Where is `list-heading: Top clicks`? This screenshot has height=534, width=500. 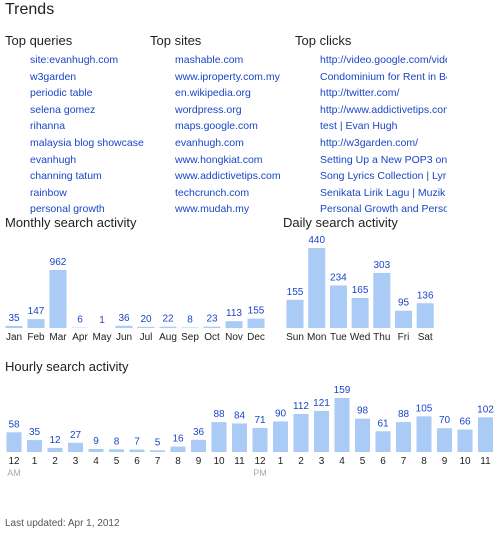
list-heading: Top clicks is located at coordinates (323, 40).